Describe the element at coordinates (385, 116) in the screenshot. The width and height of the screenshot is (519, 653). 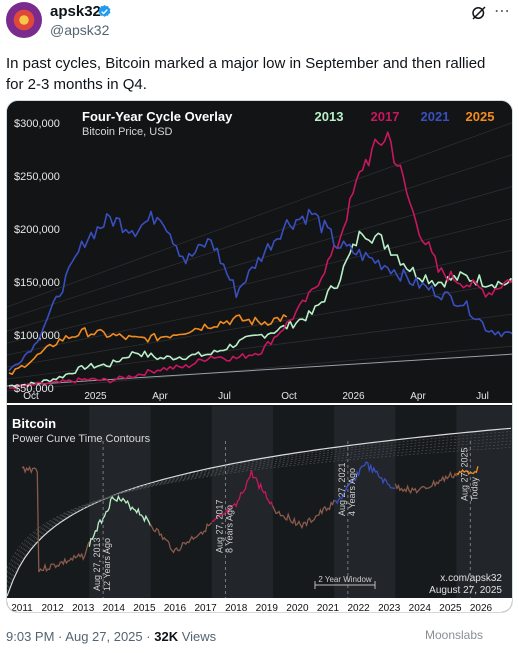
I see `legend-item: 2017` at that location.